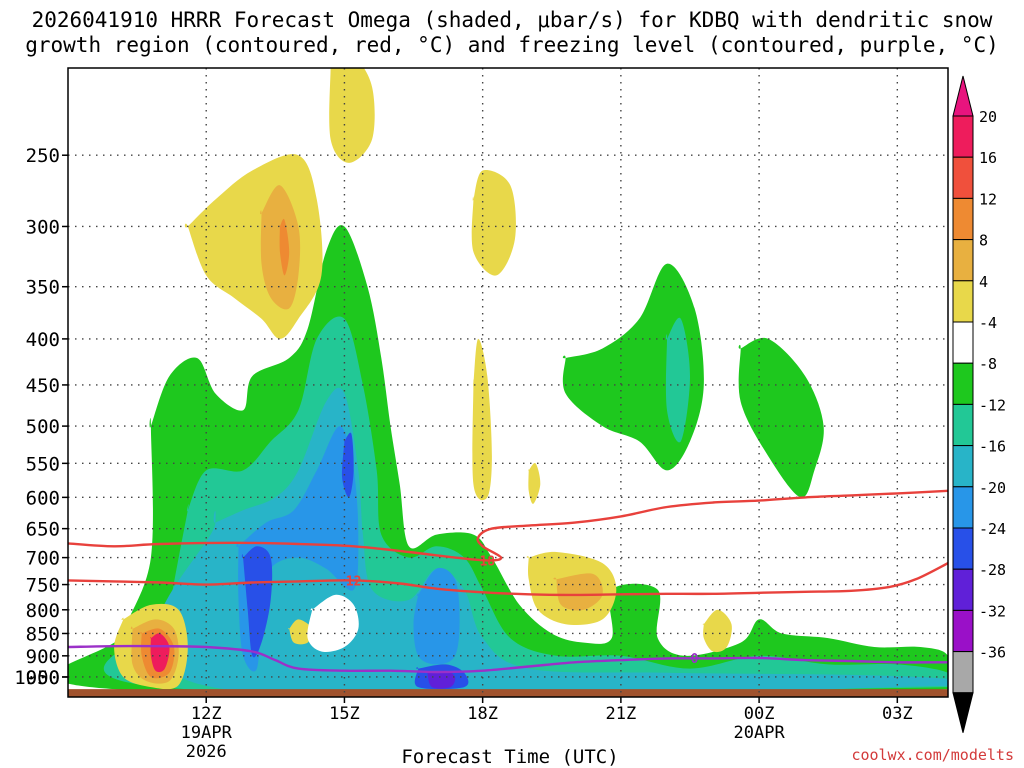 This screenshot has height=768, width=1024. I want to click on y-tick-label-550: 550, so click(43, 464).